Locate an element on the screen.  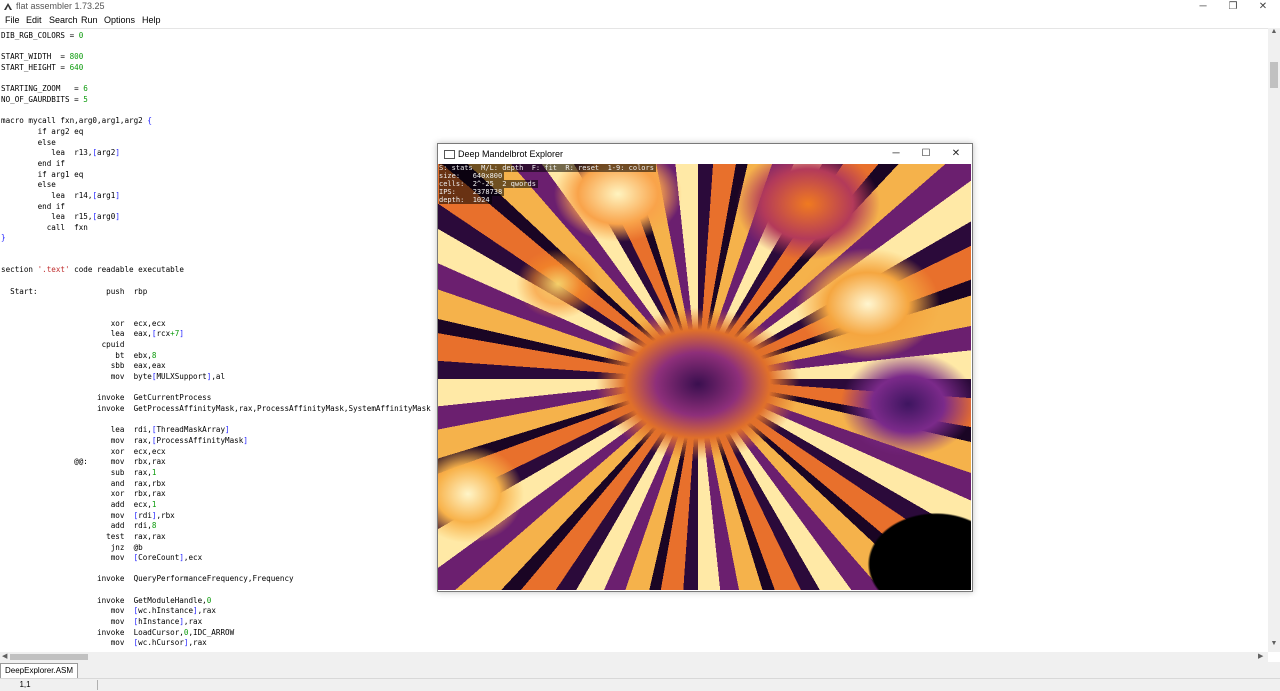
code-line: invoke LoadCursor,0,IDC_ARROW is located at coordinates (216, 633).